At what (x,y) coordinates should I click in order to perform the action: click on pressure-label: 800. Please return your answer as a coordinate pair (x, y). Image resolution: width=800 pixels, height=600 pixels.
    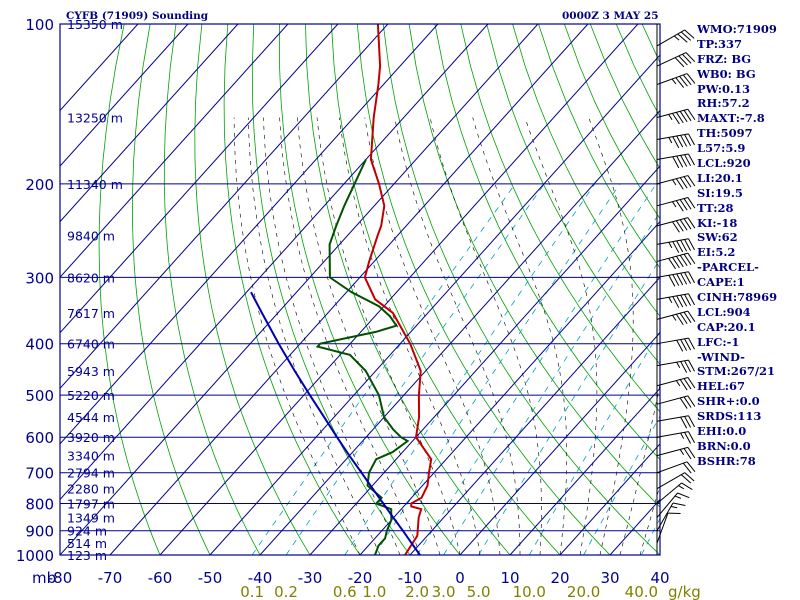
    Looking at the image, I should click on (39, 505).